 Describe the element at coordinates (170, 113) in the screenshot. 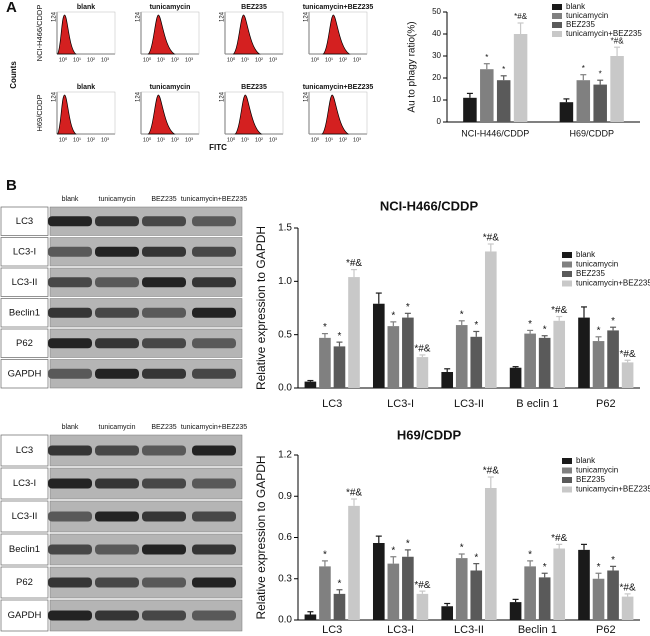

I see `flow-frame` at that location.